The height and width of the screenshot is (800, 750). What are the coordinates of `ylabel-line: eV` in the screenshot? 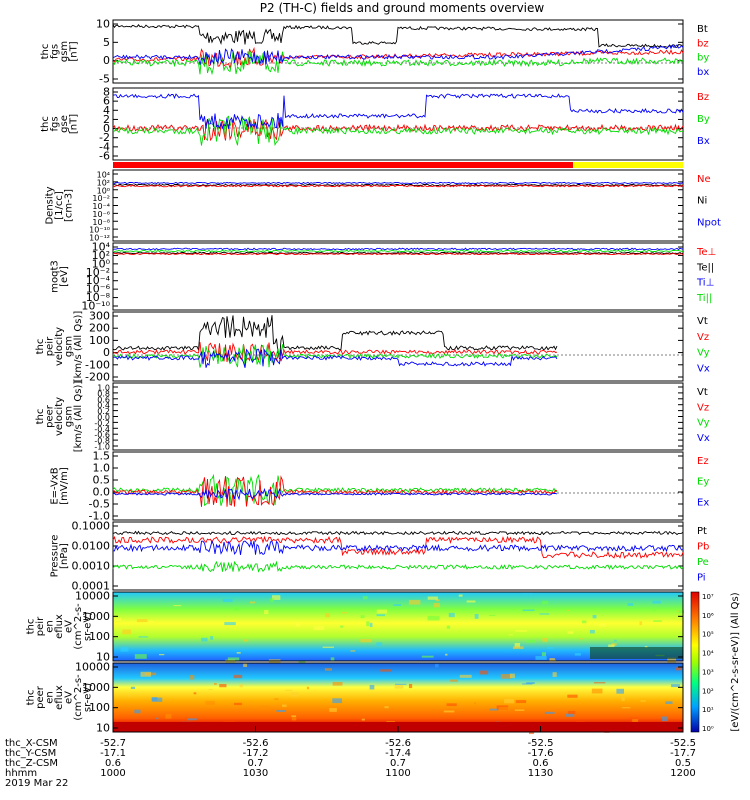 It's located at (69, 697).